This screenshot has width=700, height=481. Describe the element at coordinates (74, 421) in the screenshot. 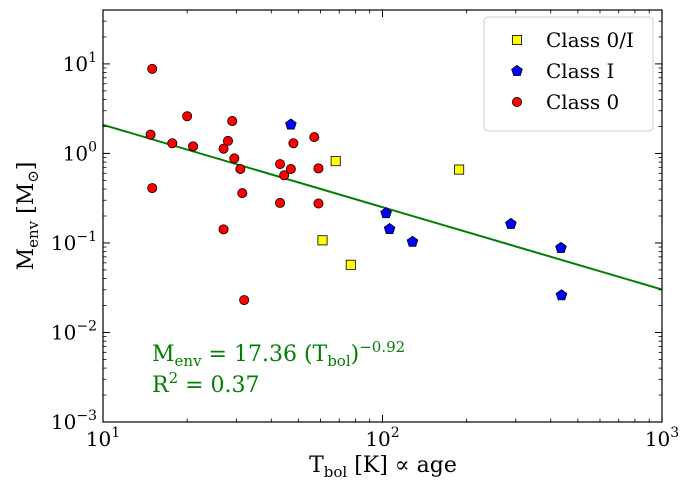

I see `y-tick-label: 10⁻³` at that location.